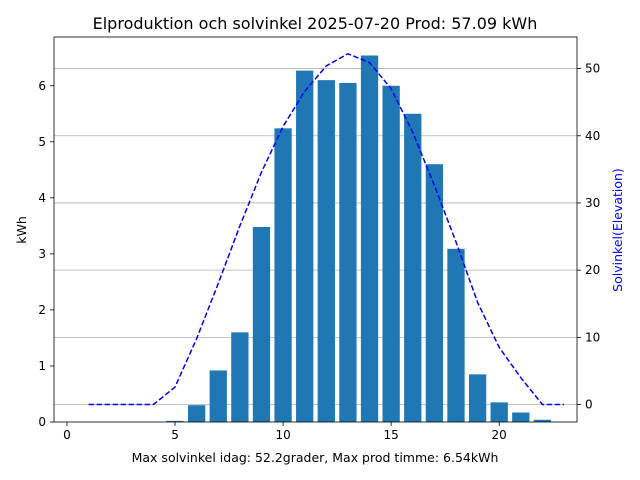 Image resolution: width=640 pixels, height=480 pixels. I want to click on x-tick-label: 20, so click(499, 435).